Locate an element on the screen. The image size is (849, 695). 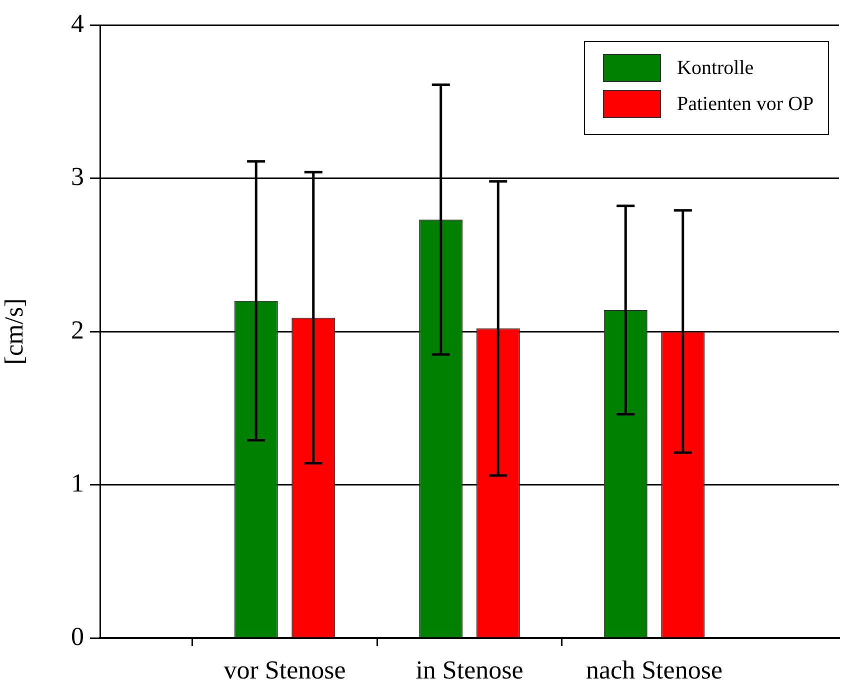
x-tick-label: vor Stenose is located at coordinates (285, 669).